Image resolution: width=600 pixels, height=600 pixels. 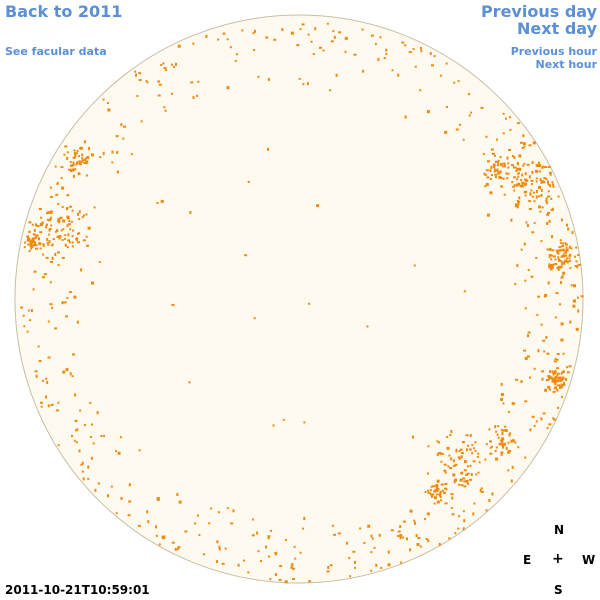 What do you see at coordinates (559, 530) in the screenshot?
I see `compass-north-label: N` at bounding box center [559, 530].